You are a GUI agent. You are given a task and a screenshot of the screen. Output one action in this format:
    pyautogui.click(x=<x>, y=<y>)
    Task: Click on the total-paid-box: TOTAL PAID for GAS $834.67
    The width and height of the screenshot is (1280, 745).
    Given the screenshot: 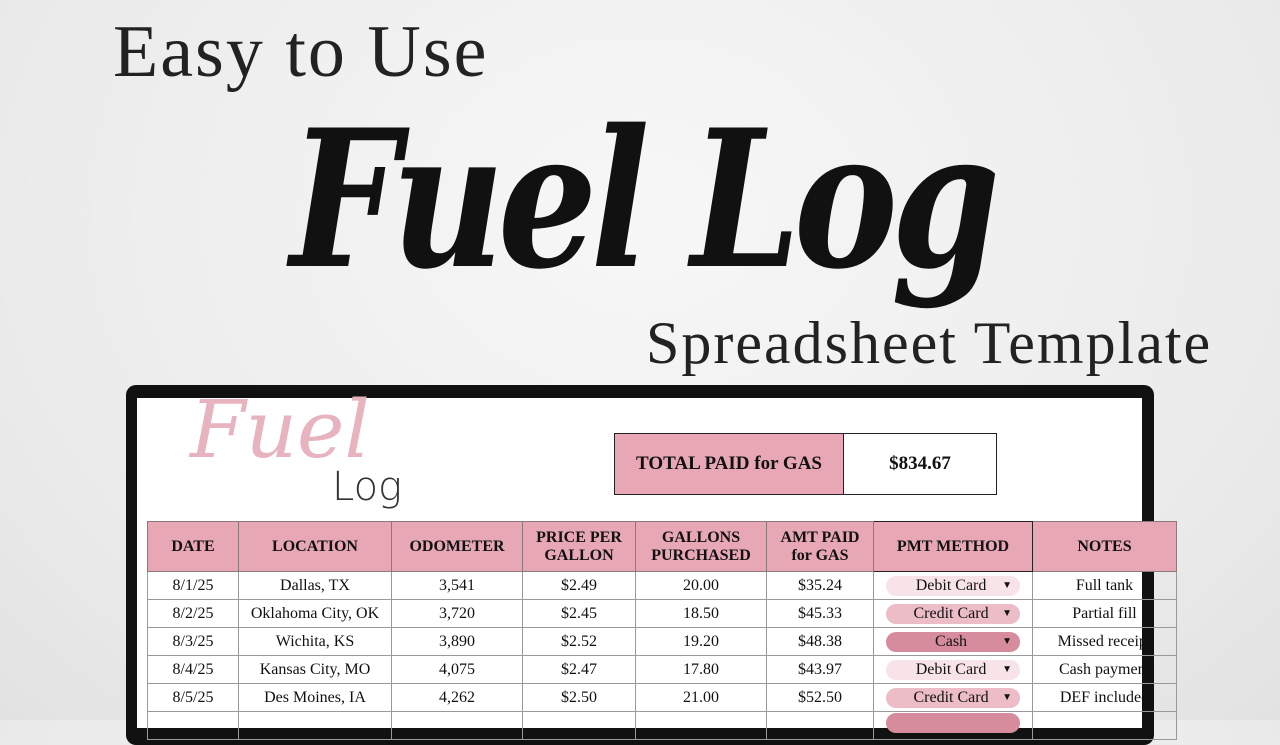 What is the action you would take?
    pyautogui.click(x=805, y=464)
    